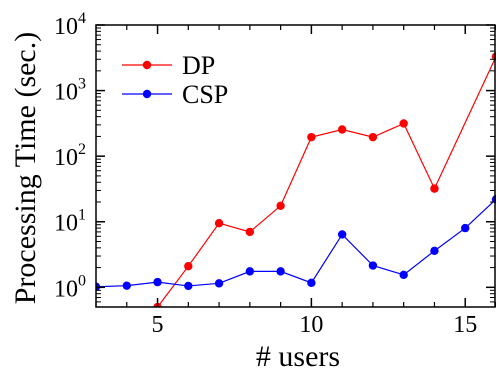 The width and height of the screenshot is (496, 369). What do you see at coordinates (70, 25) in the screenshot?
I see `y-tick-label: 10⁴` at bounding box center [70, 25].